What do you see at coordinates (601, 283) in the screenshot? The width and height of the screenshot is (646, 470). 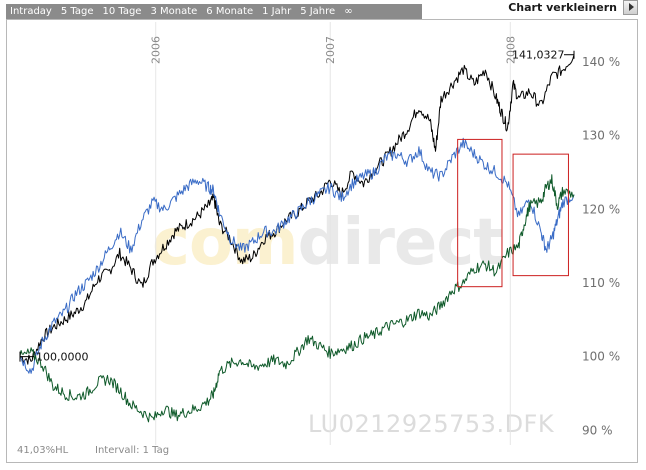 I see `y-tick-label-110: 110 %` at bounding box center [601, 283].